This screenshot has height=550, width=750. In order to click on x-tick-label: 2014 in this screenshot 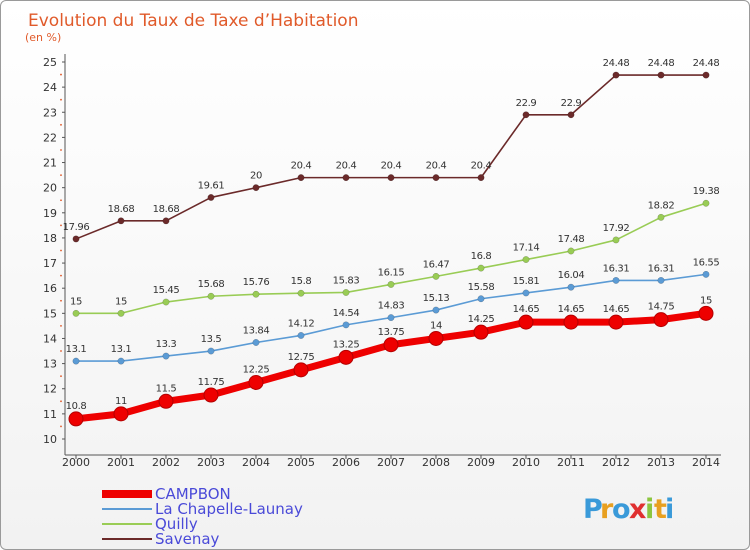, I will do `click(706, 462)`.